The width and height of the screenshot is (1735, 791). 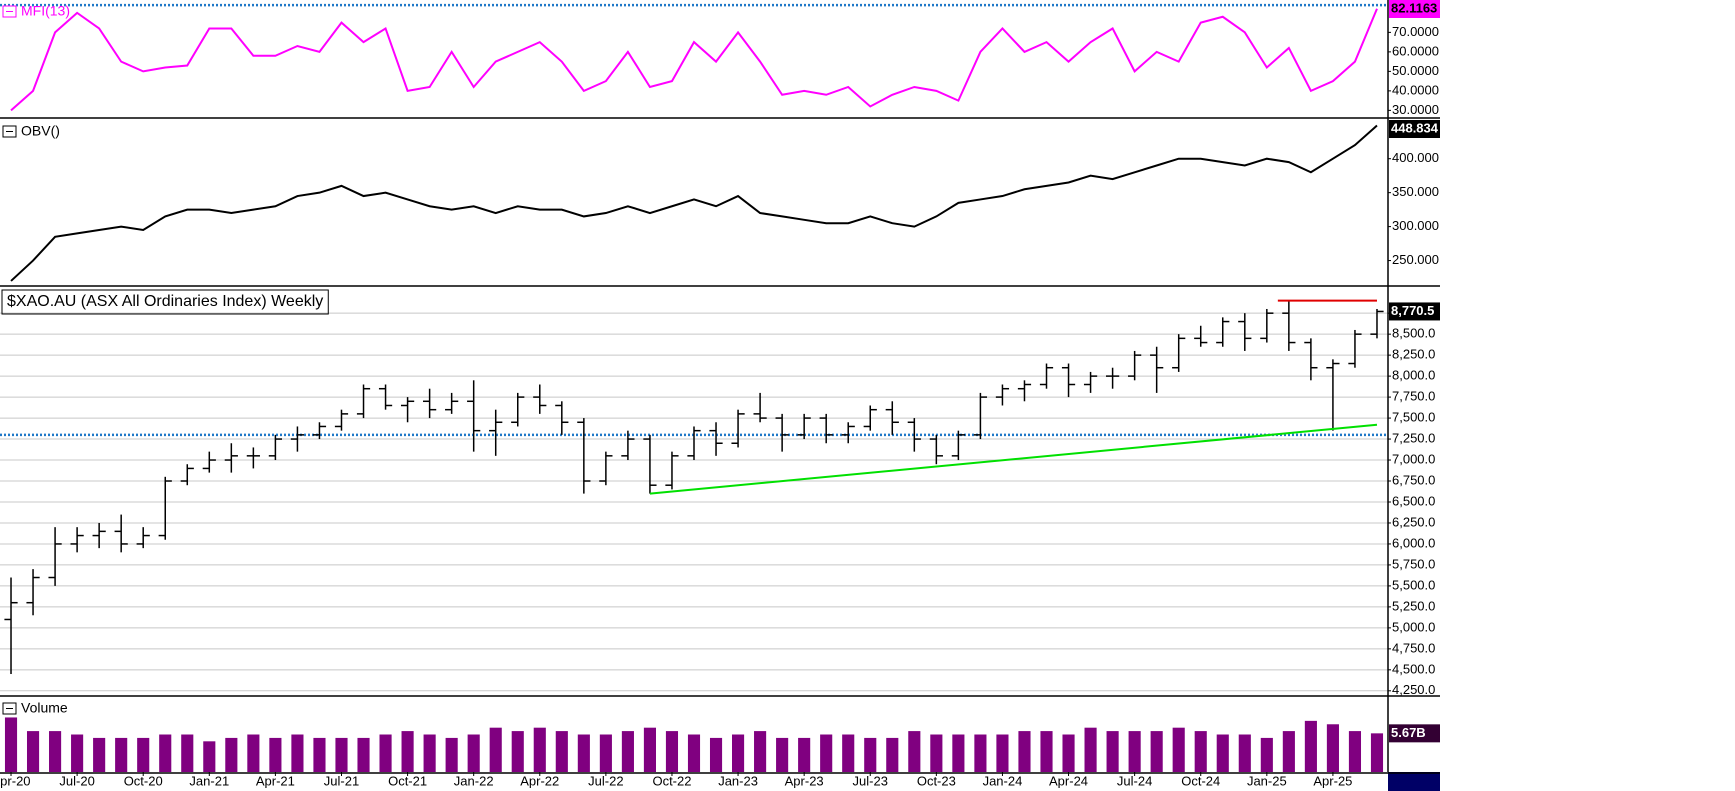 I want to click on y-tick-label: 350.000, so click(x=1415, y=191).